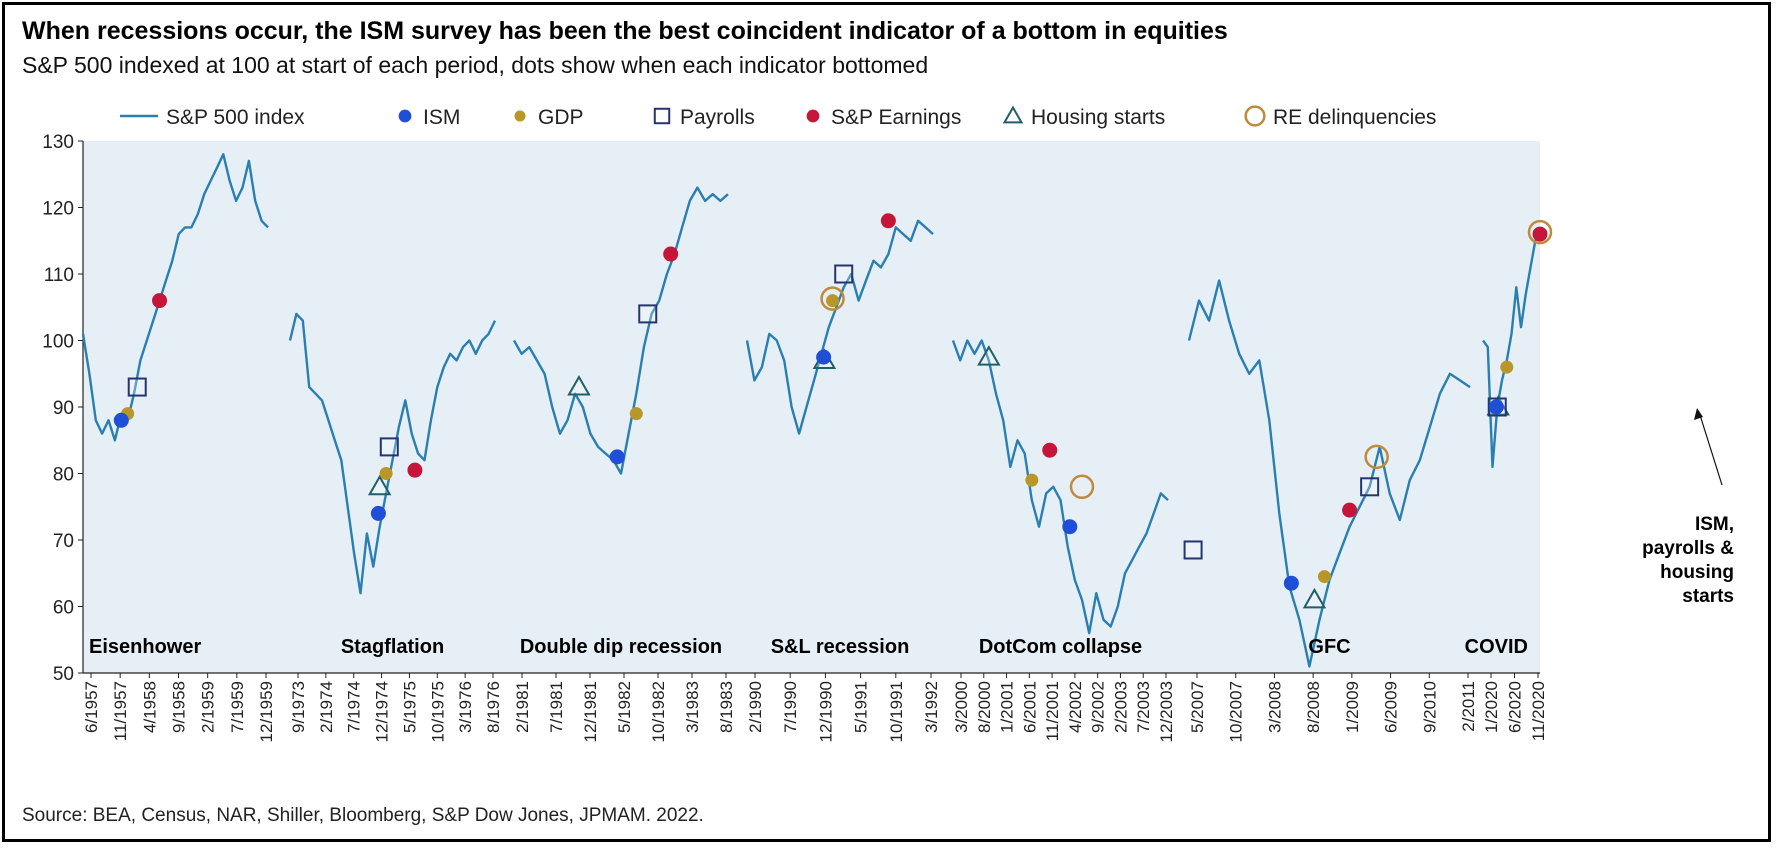 The width and height of the screenshot is (1777, 848). What do you see at coordinates (1075, 707) in the screenshot?
I see `x-tick-label: 4/2002` at bounding box center [1075, 707].